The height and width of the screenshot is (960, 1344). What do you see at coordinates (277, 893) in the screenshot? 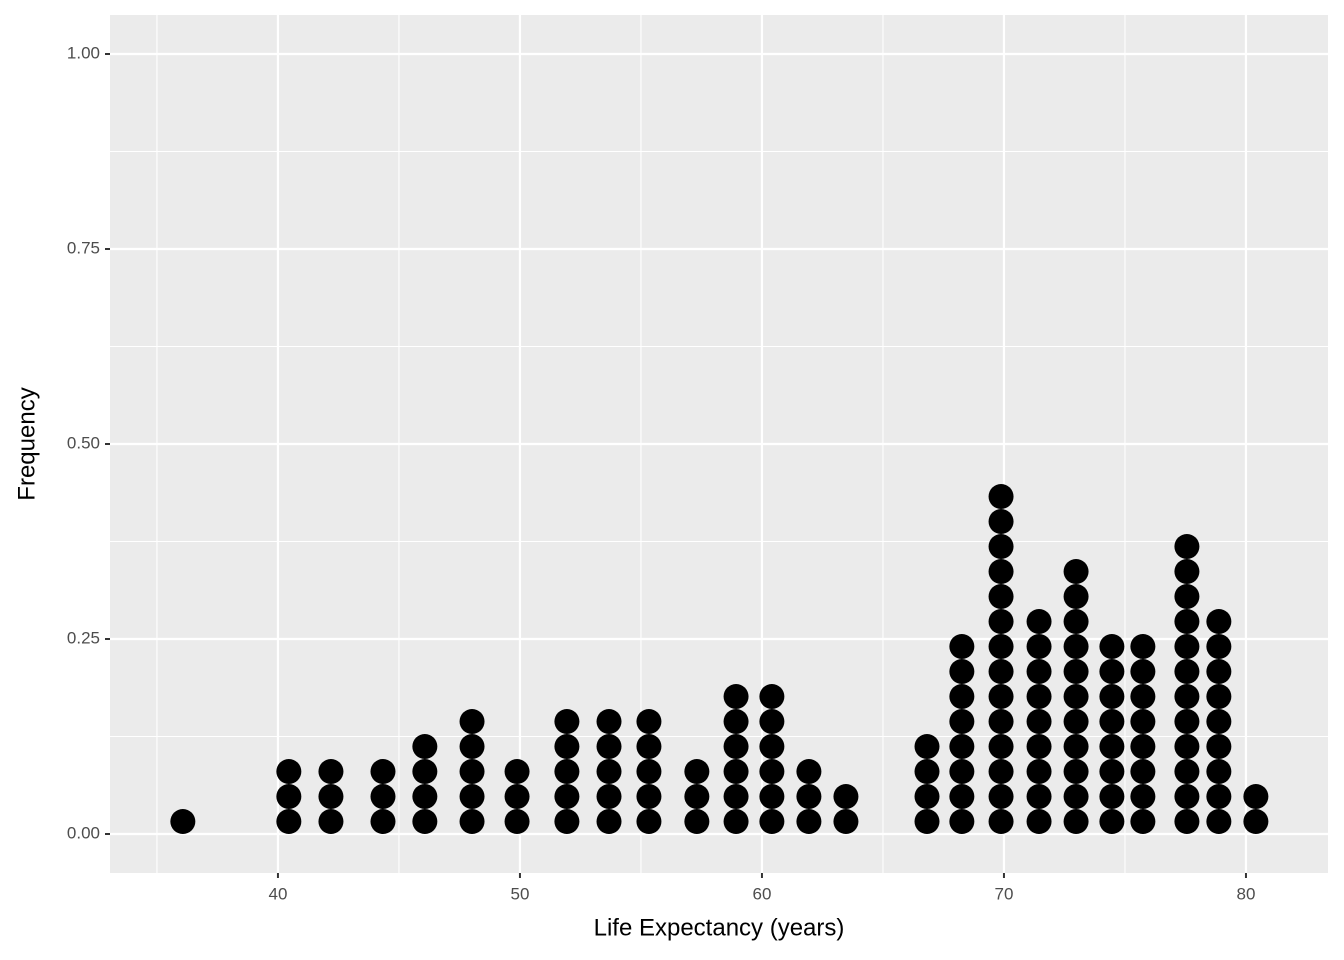
I see `x-tick-label: 40` at bounding box center [277, 893].